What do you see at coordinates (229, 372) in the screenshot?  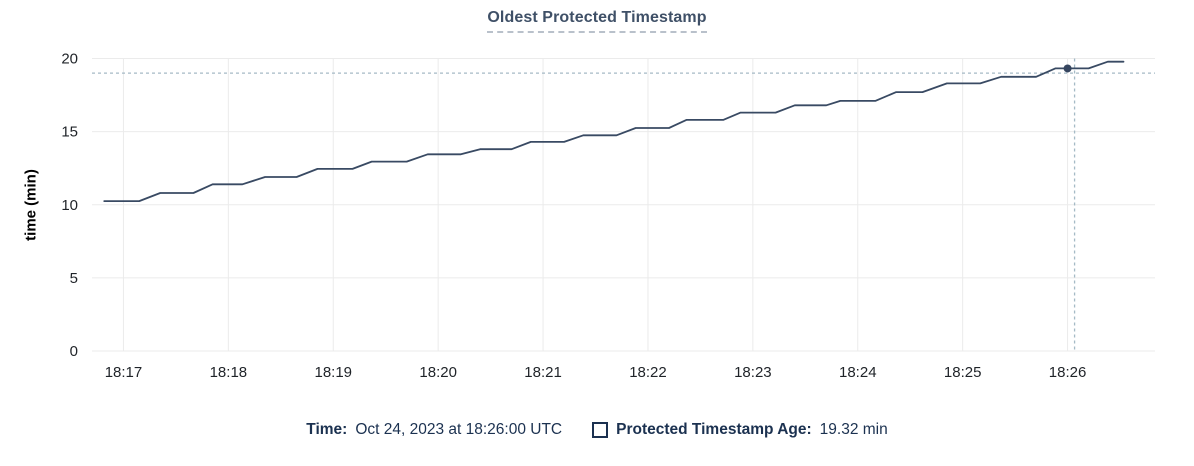 I see `x-tick-label: 18:18` at bounding box center [229, 372].